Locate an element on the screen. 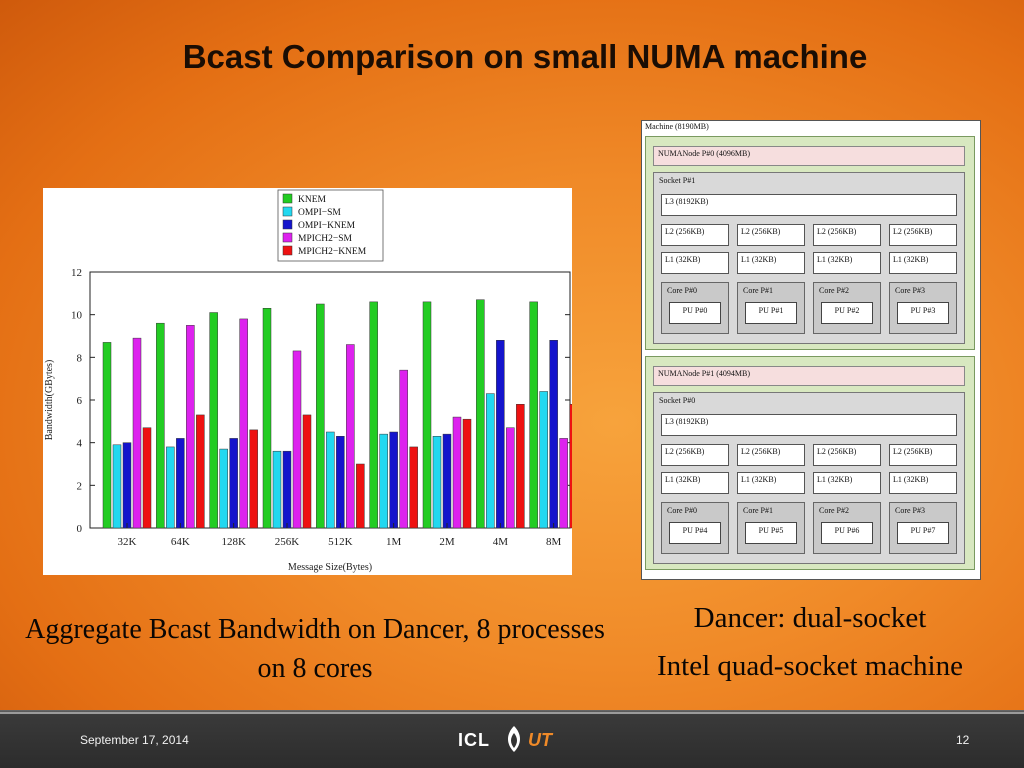 This screenshot has height=768, width=1024. socket-label: Socket P#1 is located at coordinates (677, 180).